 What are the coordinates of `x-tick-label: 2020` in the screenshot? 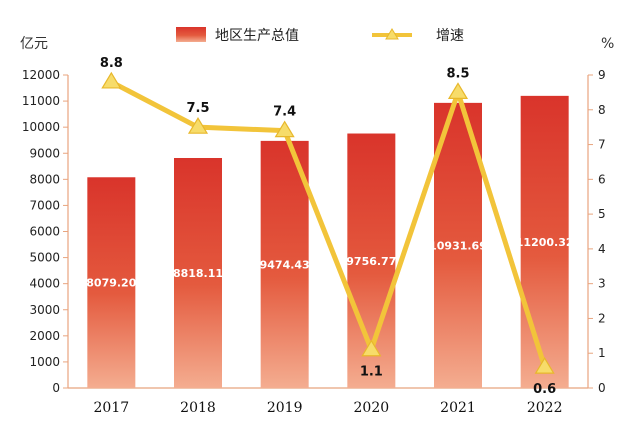 It's located at (372, 408).